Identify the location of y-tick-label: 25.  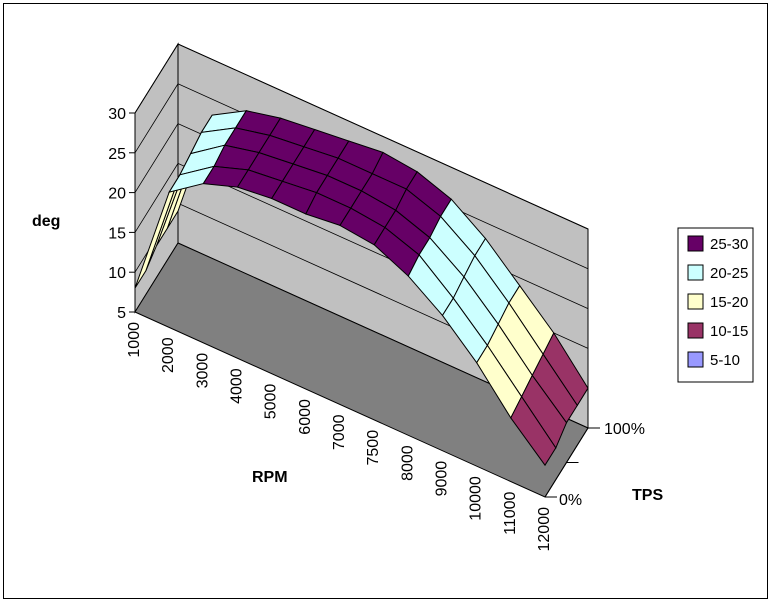
(117, 154).